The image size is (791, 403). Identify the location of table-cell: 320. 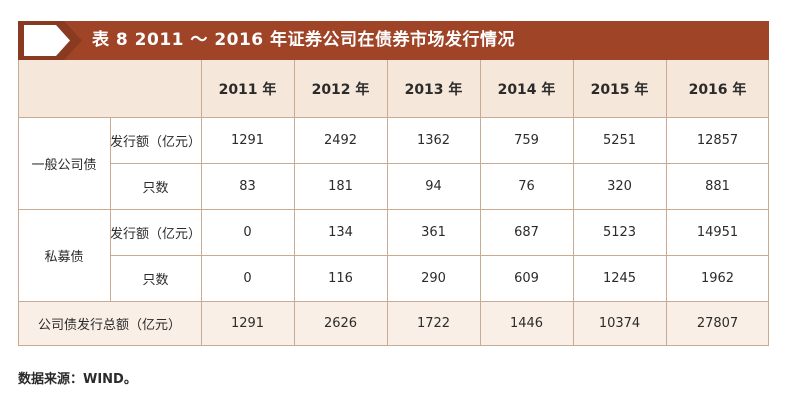
(619, 186).